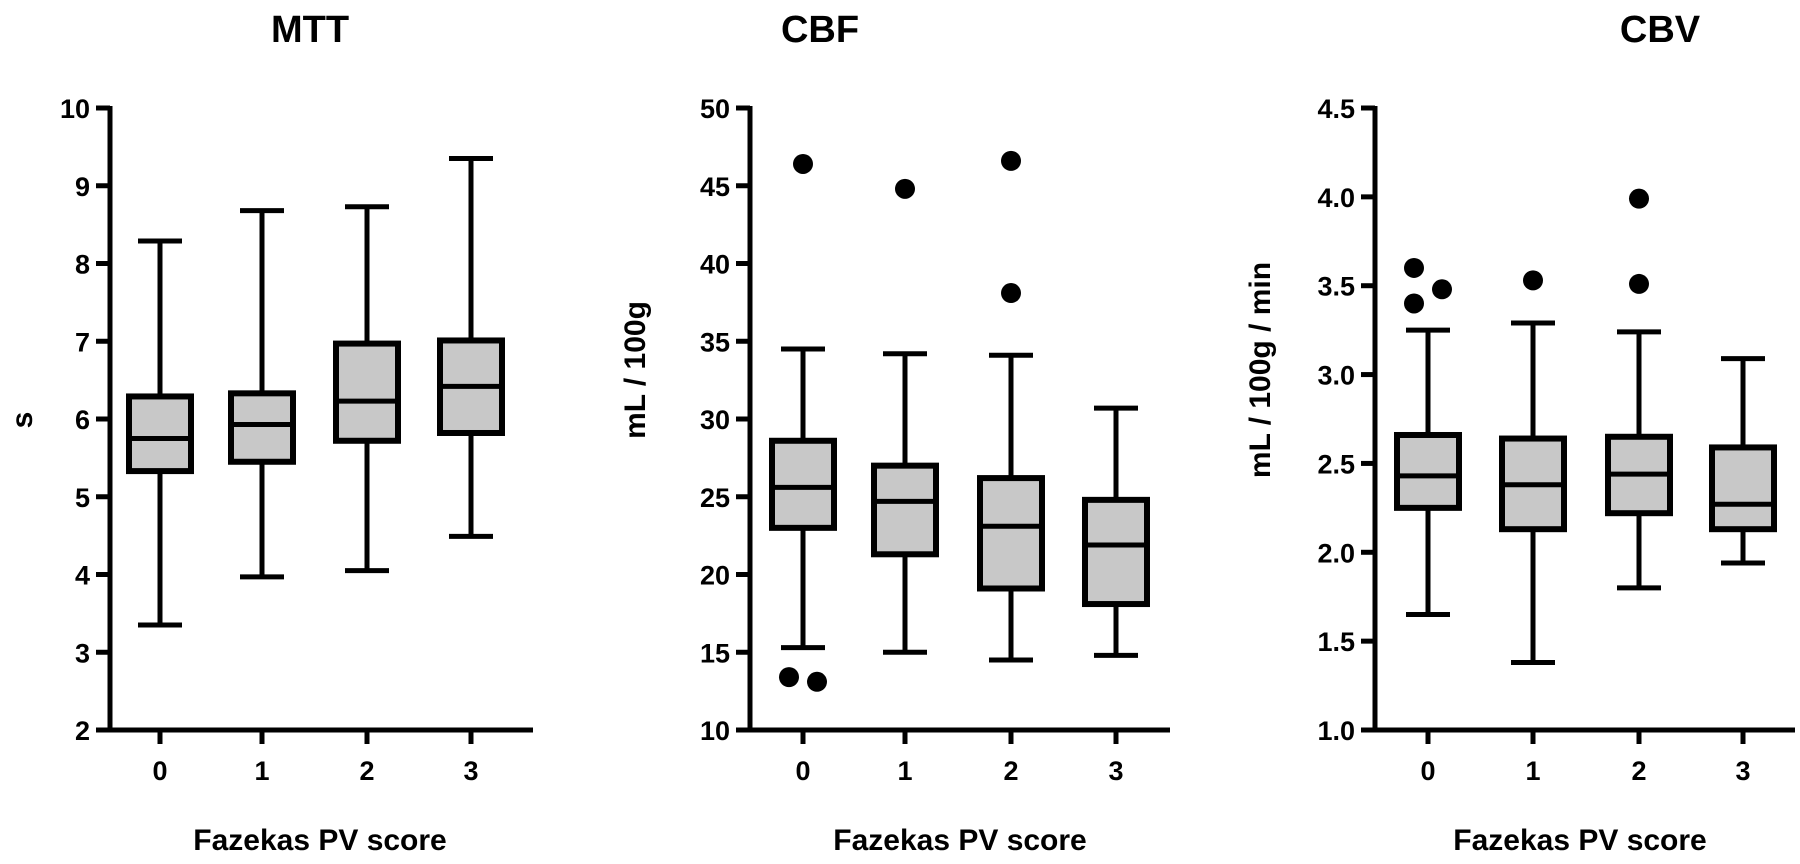 This screenshot has width=1800, height=864. I want to click on y-tick-label: 20, so click(715, 576).